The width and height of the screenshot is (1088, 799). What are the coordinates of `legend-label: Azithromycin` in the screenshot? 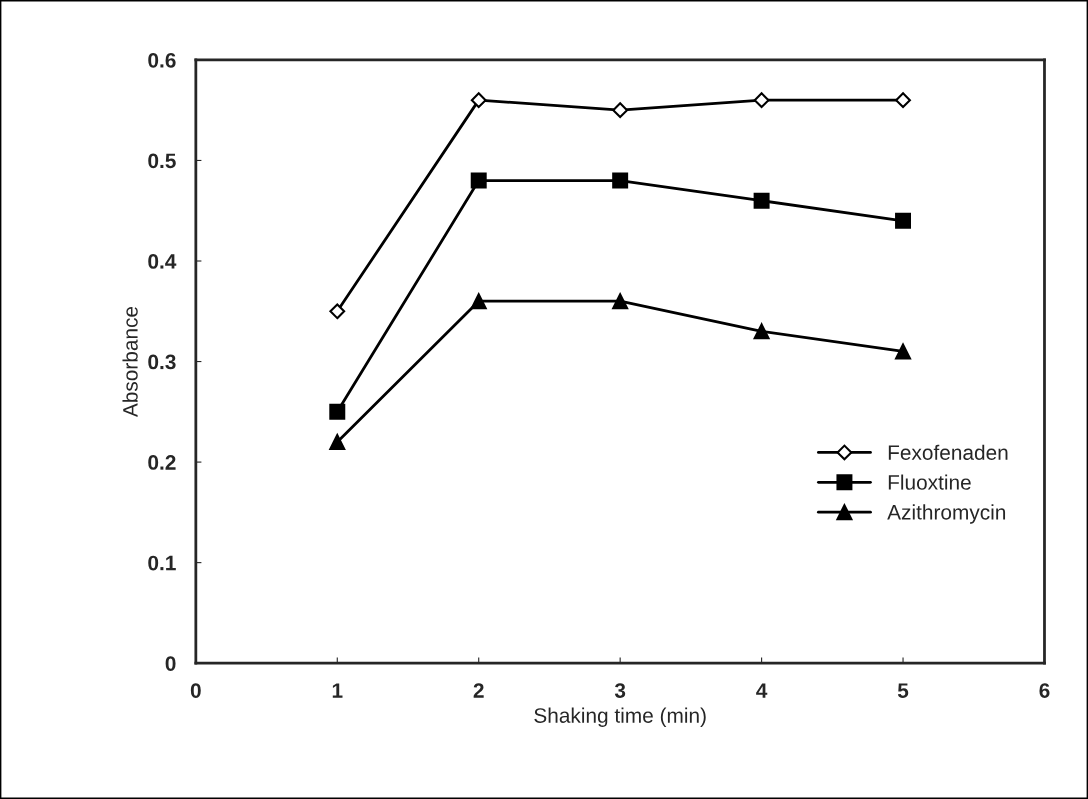 It's located at (946, 514).